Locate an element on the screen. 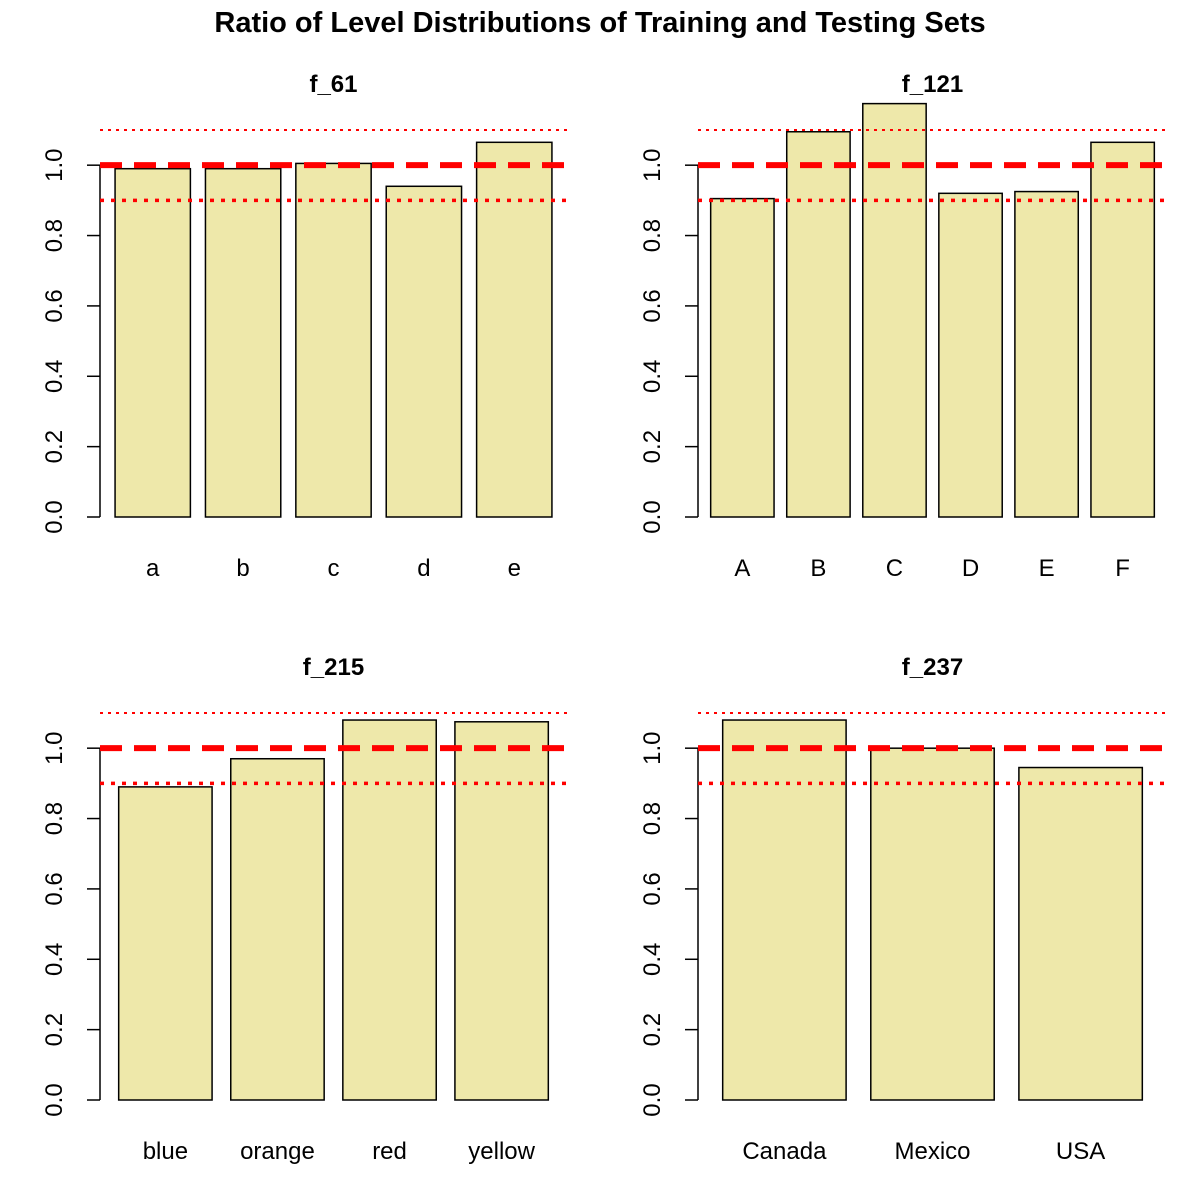 This screenshot has width=1200, height=1200. bar-b is located at coordinates (243, 342).